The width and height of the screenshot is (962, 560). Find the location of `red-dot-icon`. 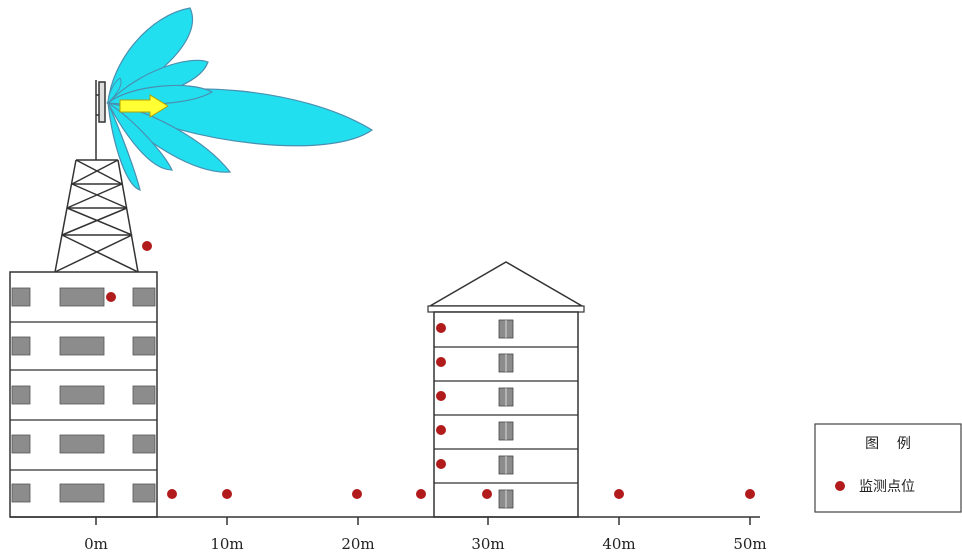

red-dot-icon is located at coordinates (840, 486).